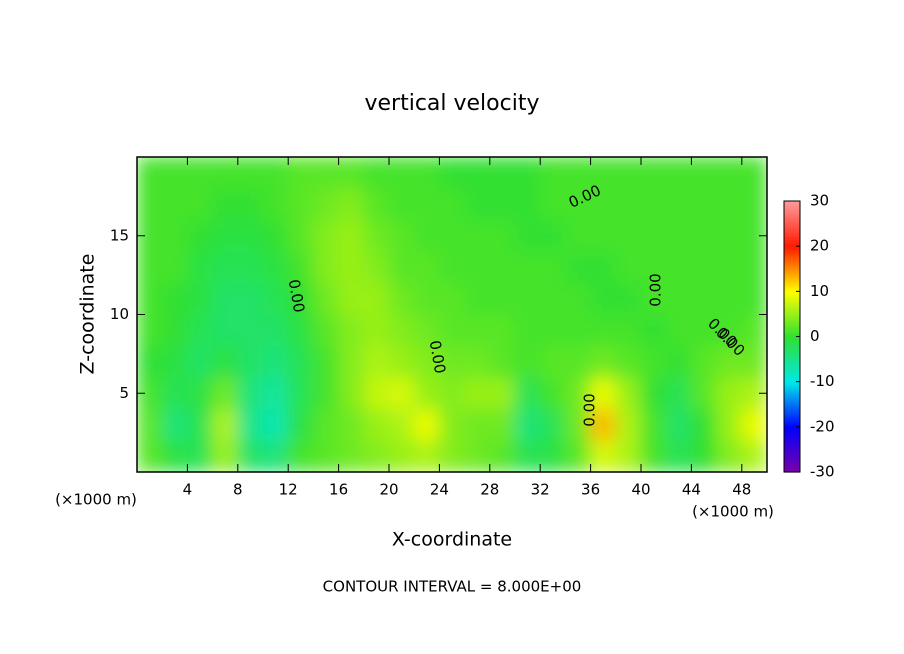  Describe the element at coordinates (540, 490) in the screenshot. I see `x-tick-label: 32` at that location.